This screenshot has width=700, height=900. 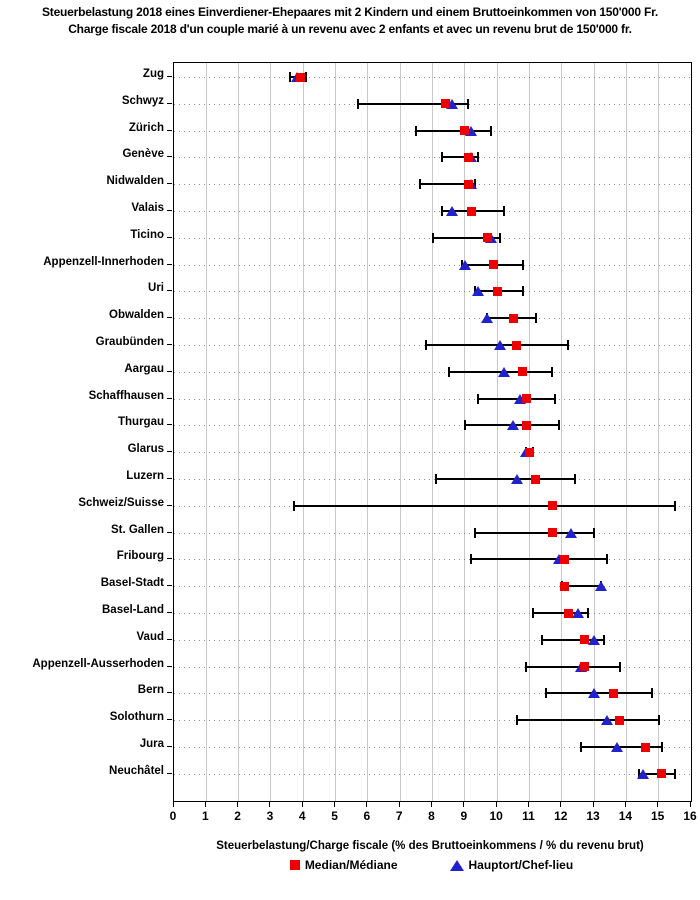 I want to click on hauptort-triangle-icon, so click(x=456, y=865).